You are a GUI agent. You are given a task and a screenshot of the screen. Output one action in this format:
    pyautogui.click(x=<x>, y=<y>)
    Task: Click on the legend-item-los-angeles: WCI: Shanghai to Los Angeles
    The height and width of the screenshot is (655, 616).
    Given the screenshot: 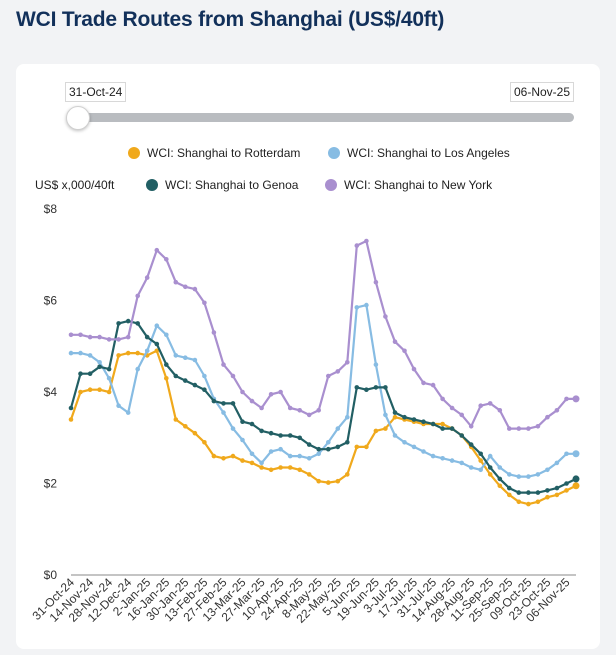 What is the action you would take?
    pyautogui.click(x=419, y=153)
    